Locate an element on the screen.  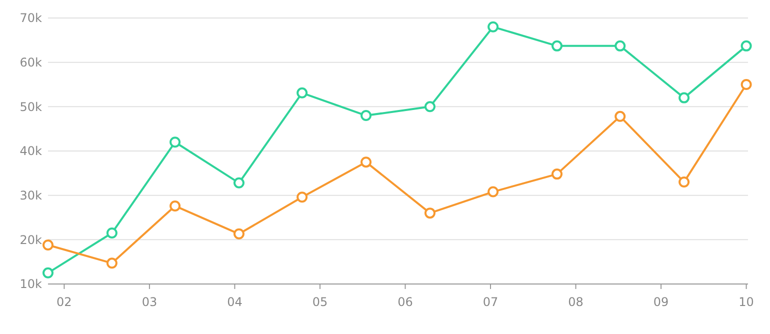
x-tick-label: 03 is located at coordinates (150, 302).